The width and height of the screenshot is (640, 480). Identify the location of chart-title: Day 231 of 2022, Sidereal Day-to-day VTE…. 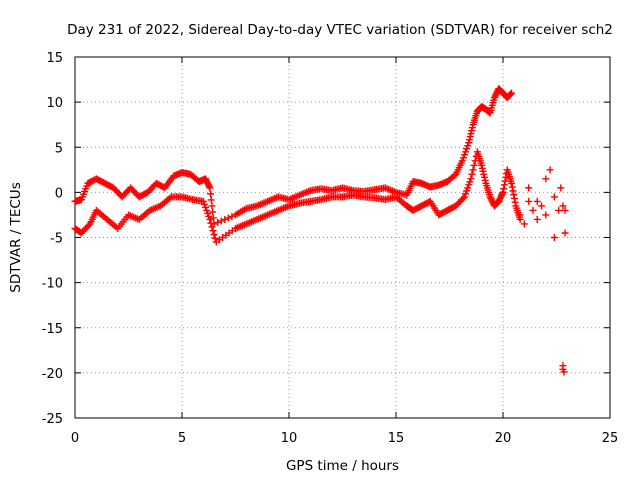
(340, 30).